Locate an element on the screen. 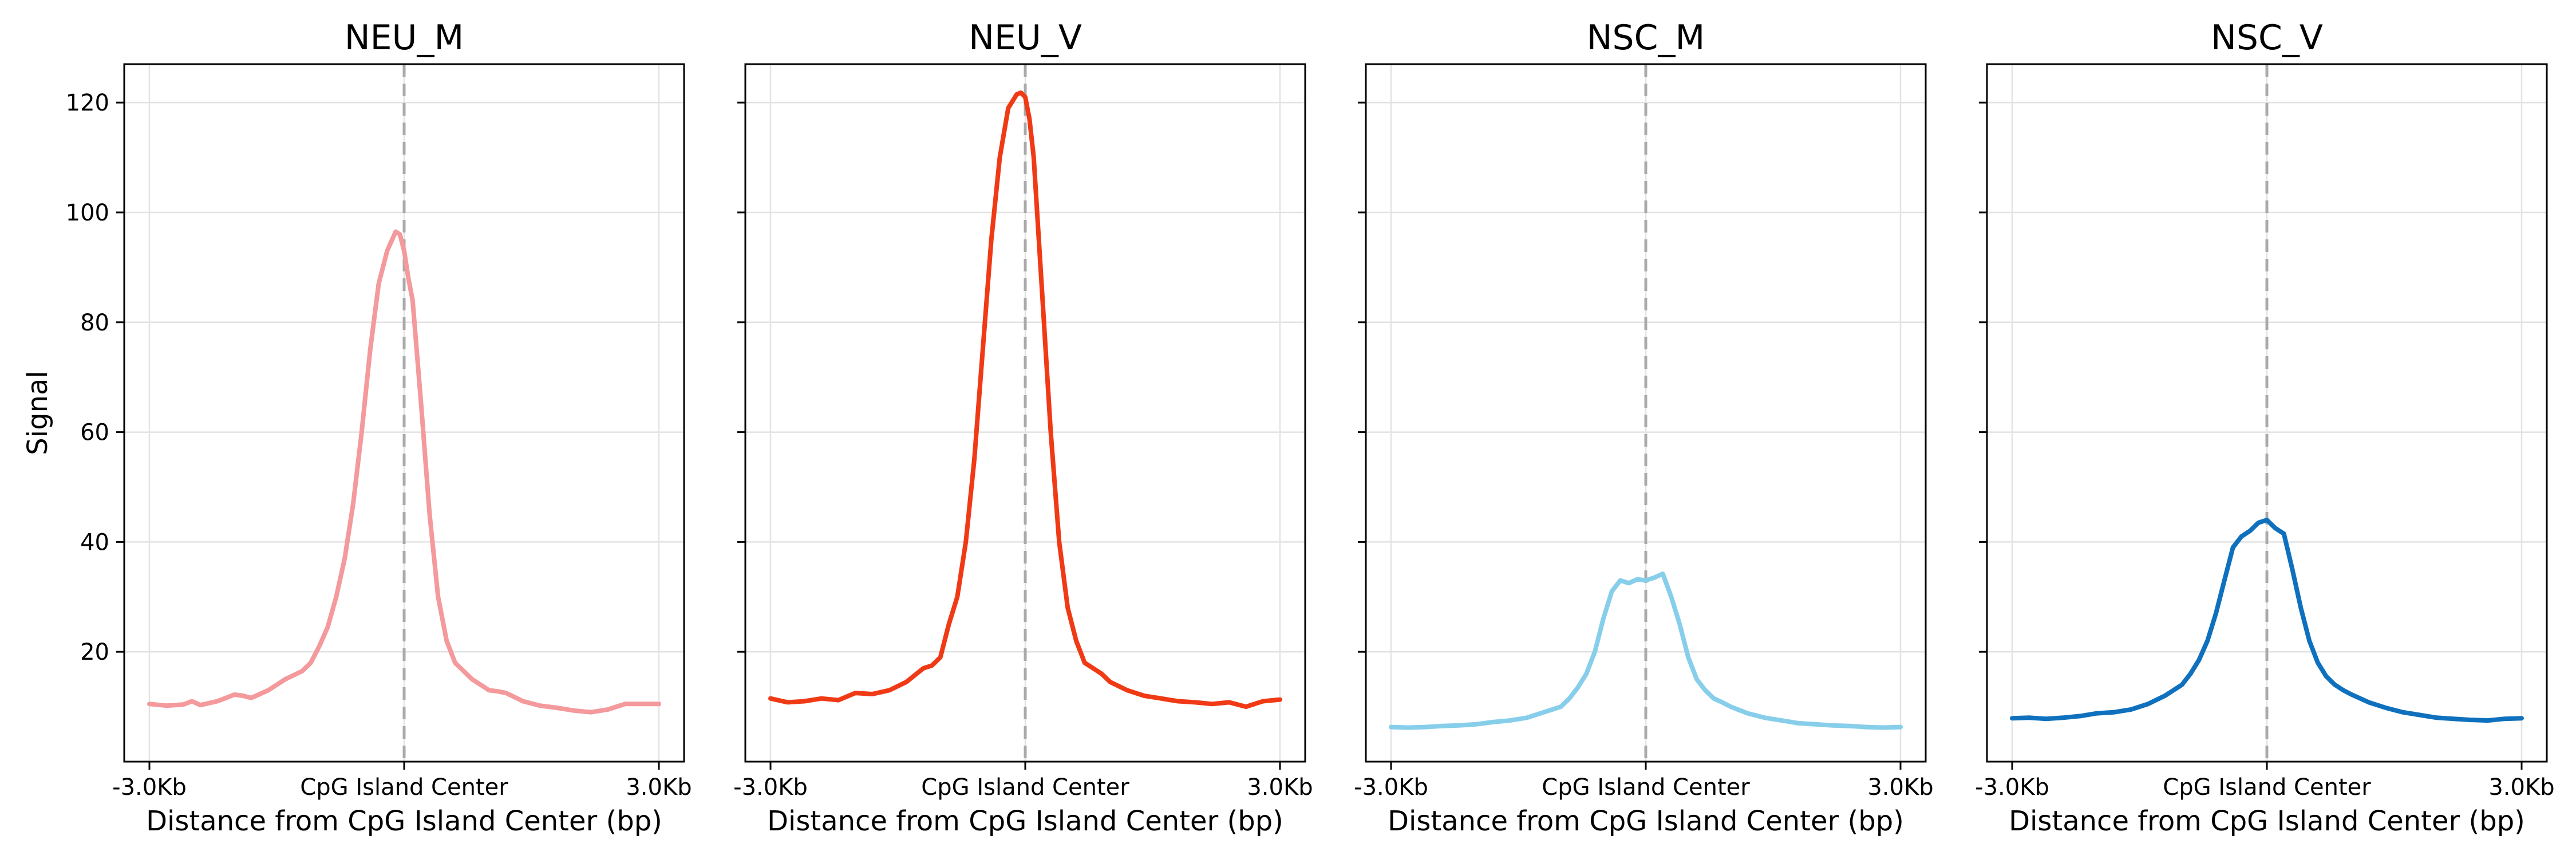 Image resolution: width=2576 pixels, height=859 pixels. y-tick-label: 120 is located at coordinates (87, 103).